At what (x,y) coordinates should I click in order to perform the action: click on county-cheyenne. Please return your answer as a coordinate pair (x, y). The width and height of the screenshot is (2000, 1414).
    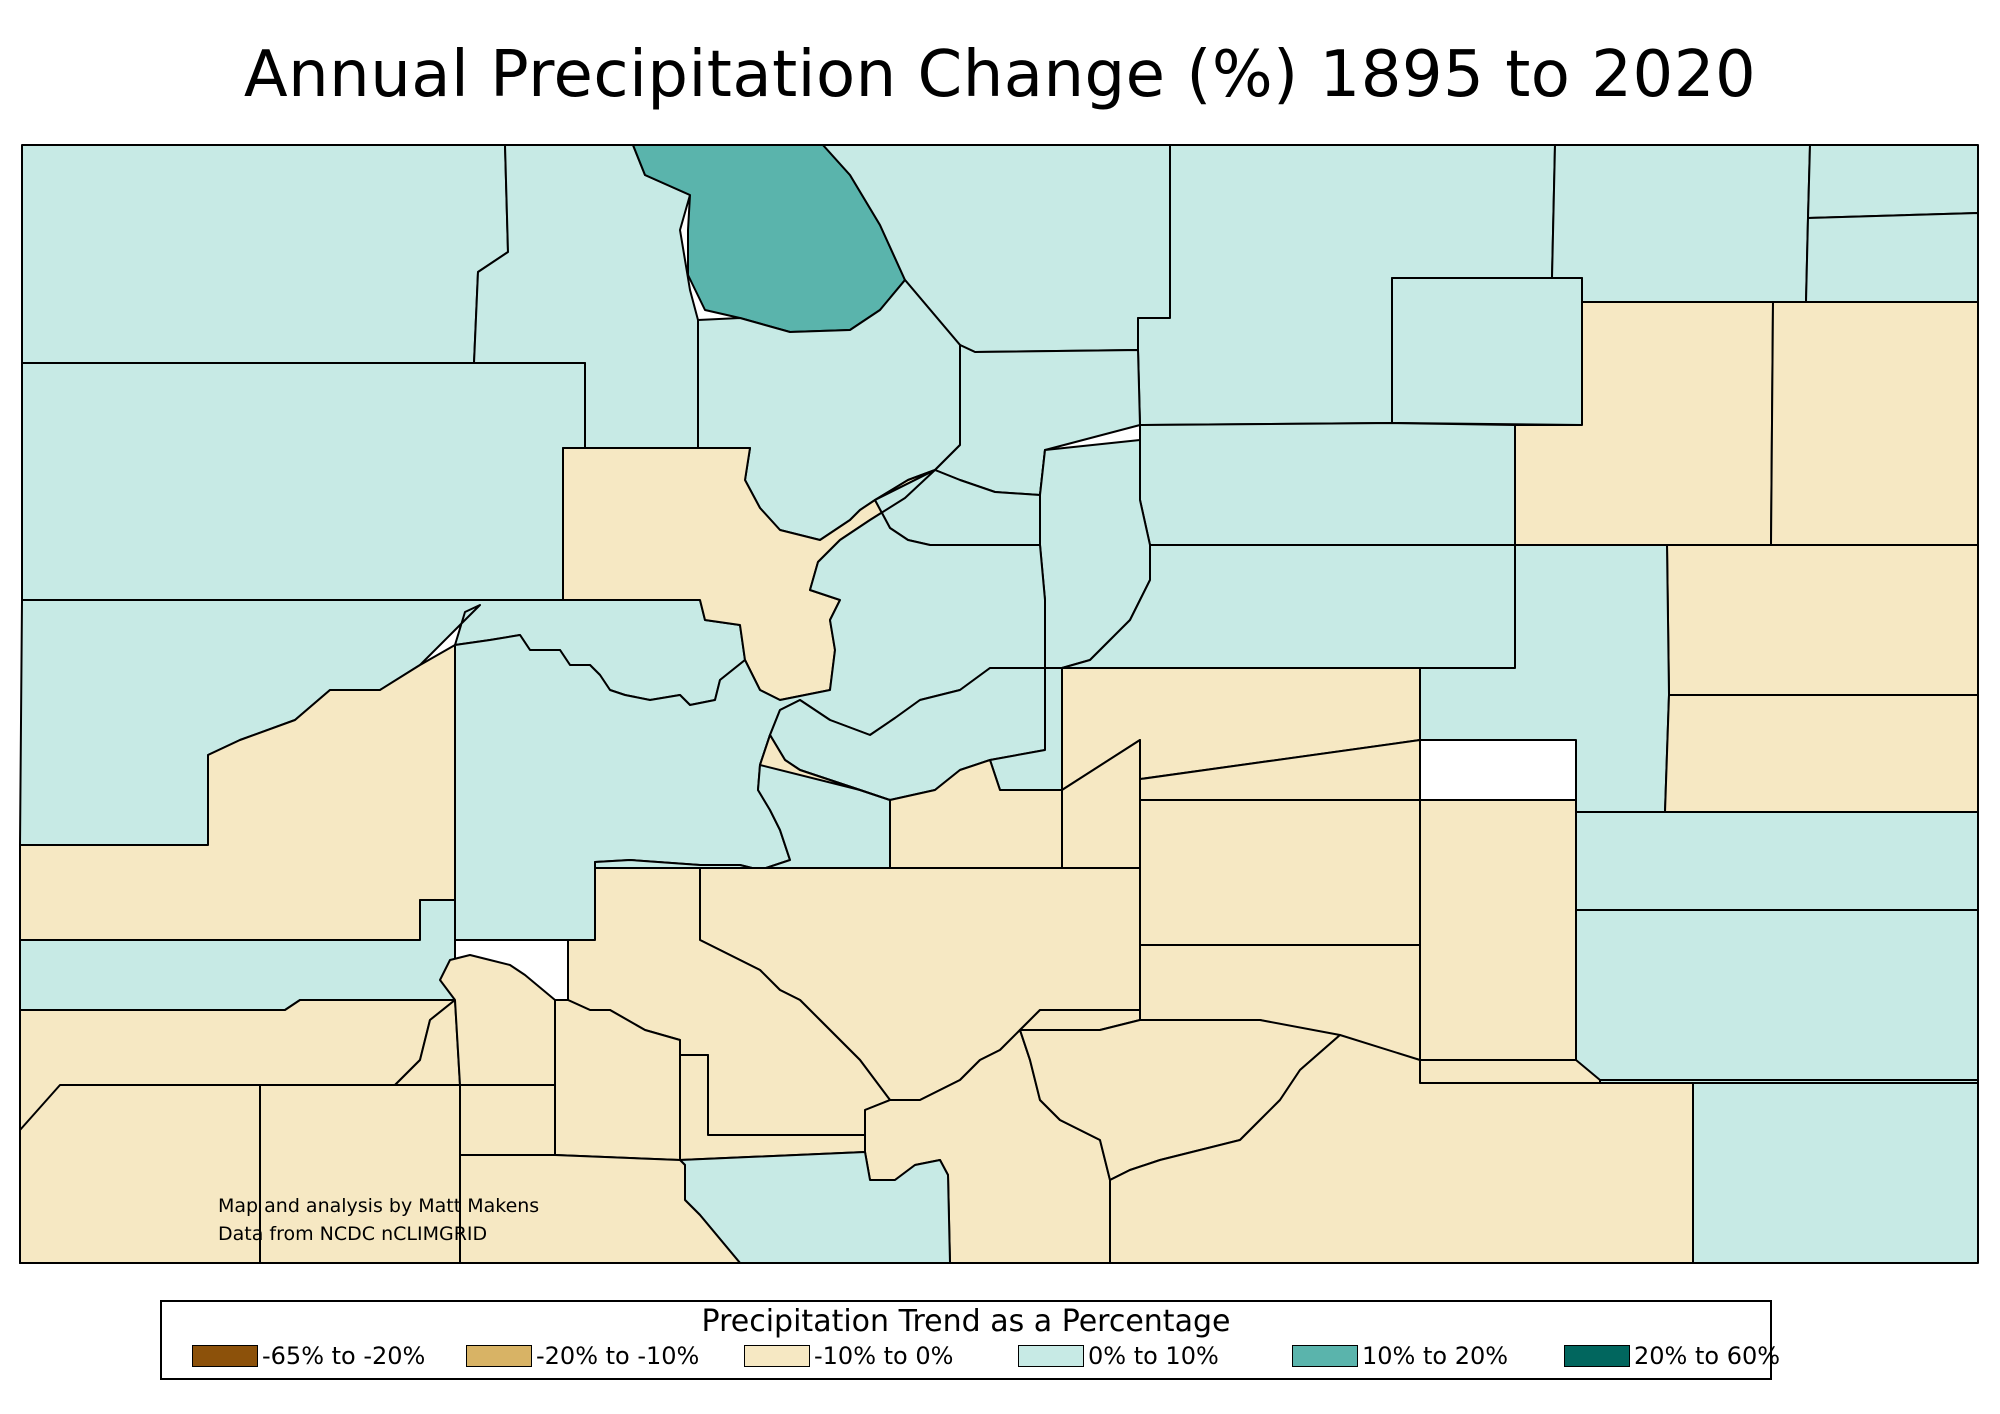
    Looking at the image, I should click on (1821, 753).